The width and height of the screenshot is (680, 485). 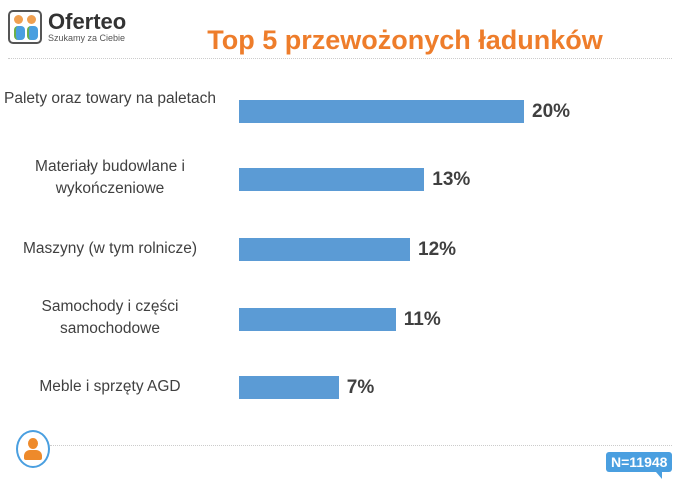 I want to click on category-label: Maszyny (w tym rolnicze), so click(x=110, y=248).